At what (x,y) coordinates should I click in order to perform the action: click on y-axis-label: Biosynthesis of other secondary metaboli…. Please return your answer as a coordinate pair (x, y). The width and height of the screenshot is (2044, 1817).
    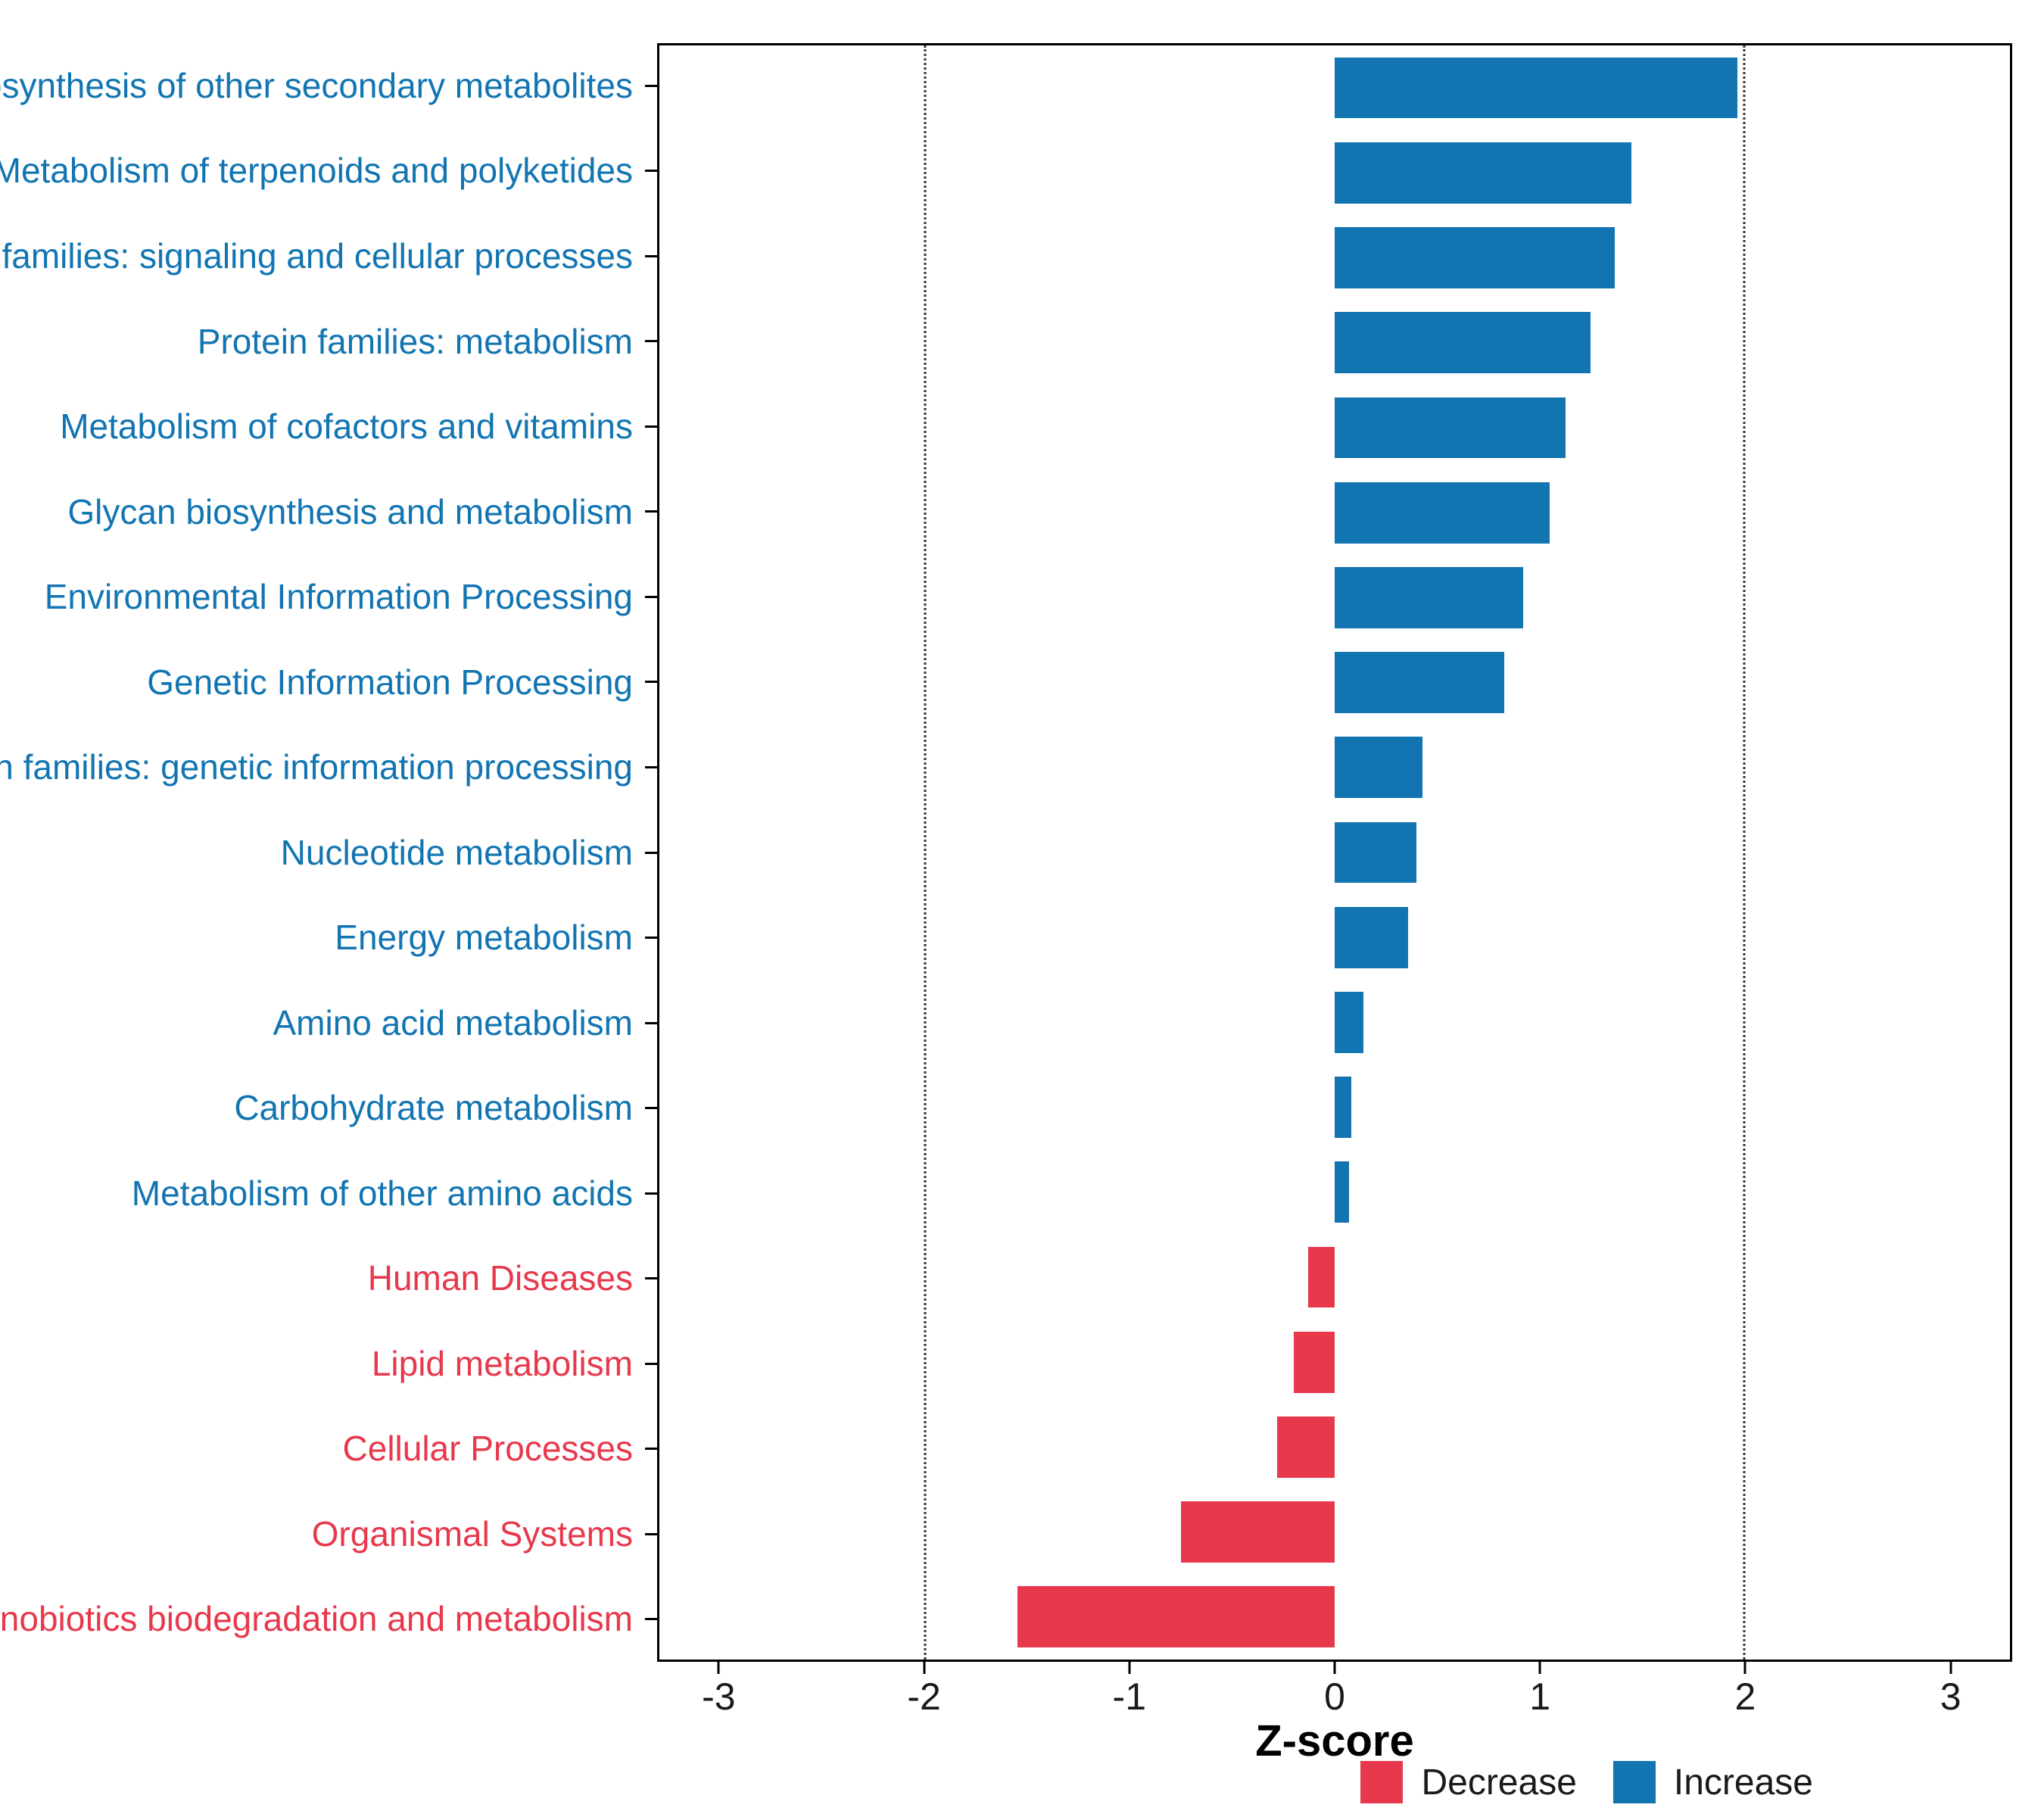
    Looking at the image, I should click on (316, 85).